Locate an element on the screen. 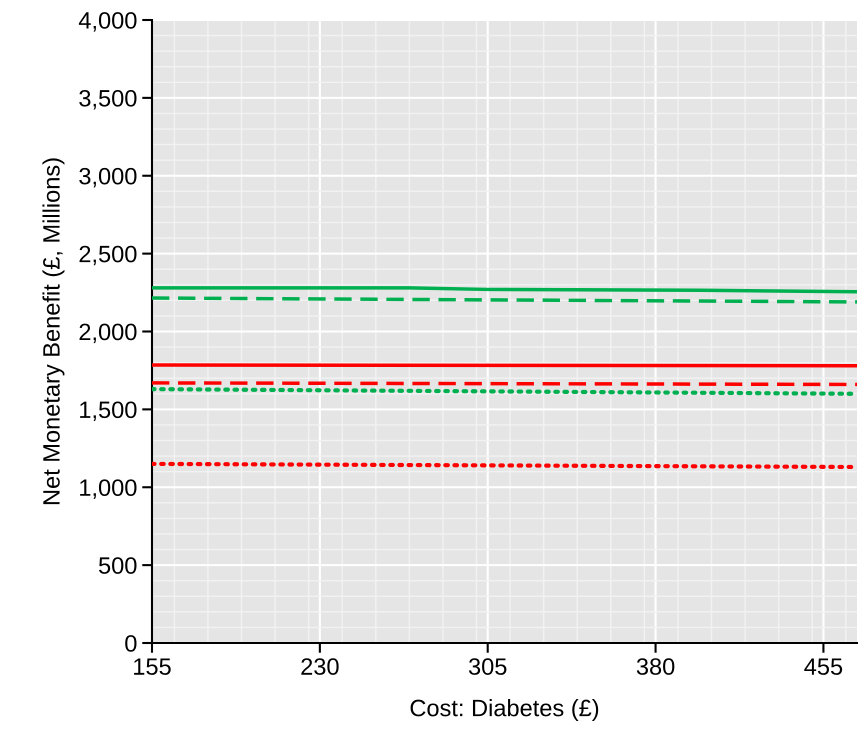 The height and width of the screenshot is (749, 858). y-tick-label: 2,000 is located at coordinates (108, 334).